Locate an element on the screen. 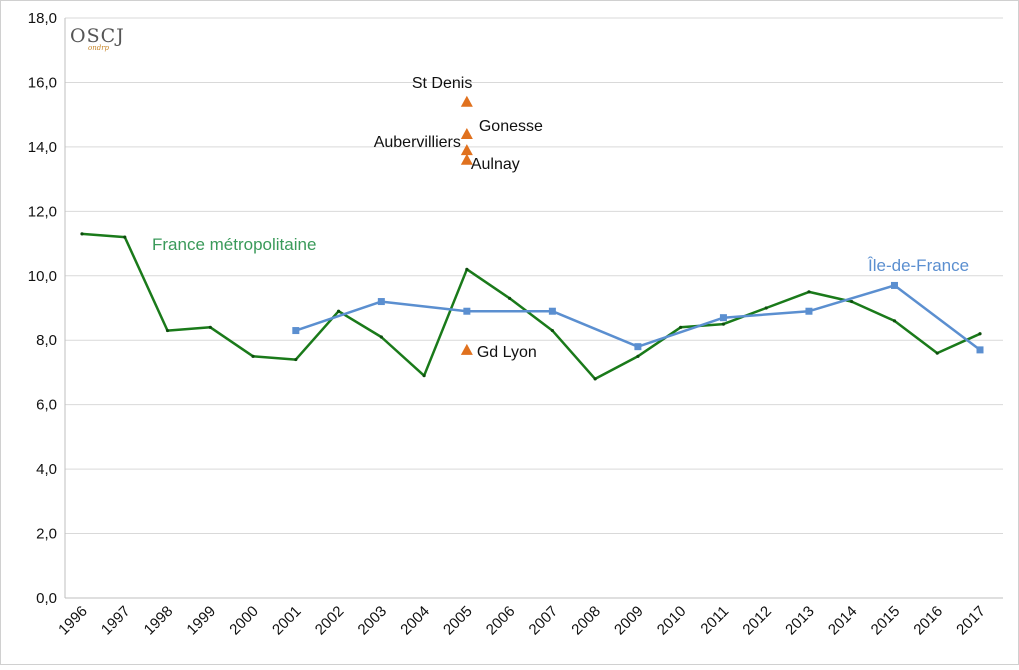 The height and width of the screenshot is (670, 1019). series-labels: France métropolitaine Île-de-France is located at coordinates (560, 255).